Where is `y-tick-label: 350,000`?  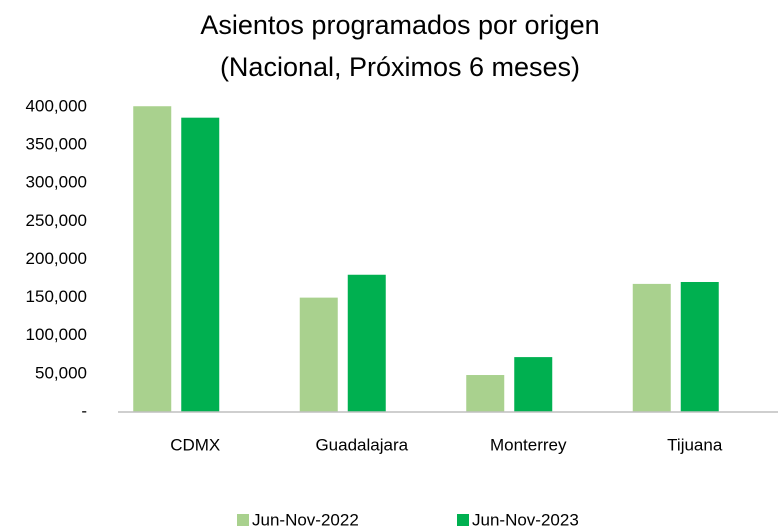
y-tick-label: 350,000 is located at coordinates (56, 144).